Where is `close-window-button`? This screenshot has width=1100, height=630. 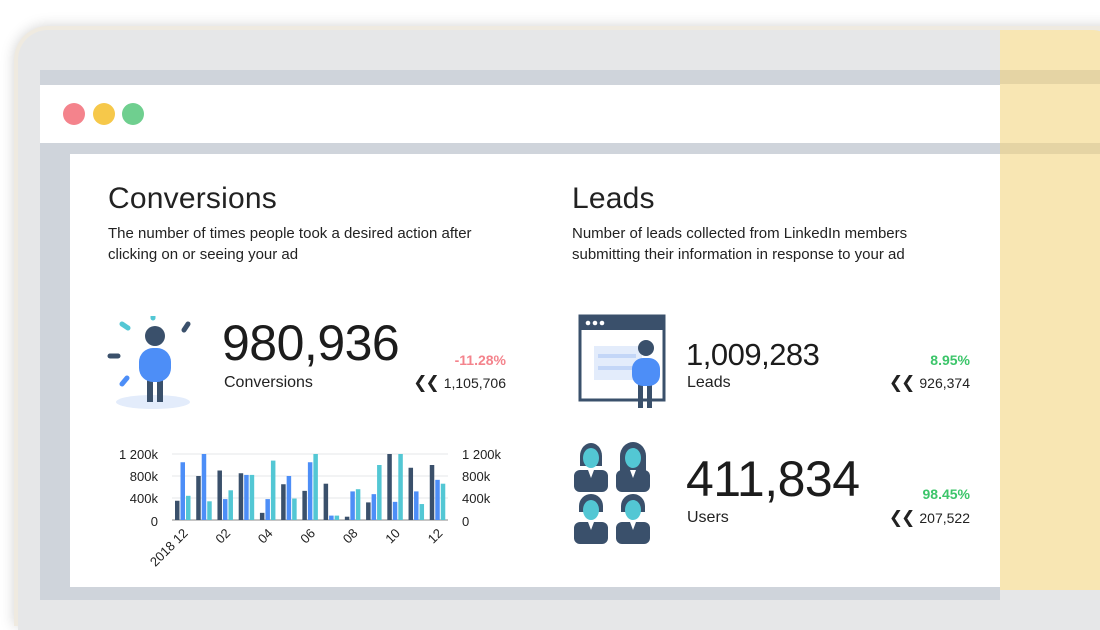
close-window-button is located at coordinates (74, 114).